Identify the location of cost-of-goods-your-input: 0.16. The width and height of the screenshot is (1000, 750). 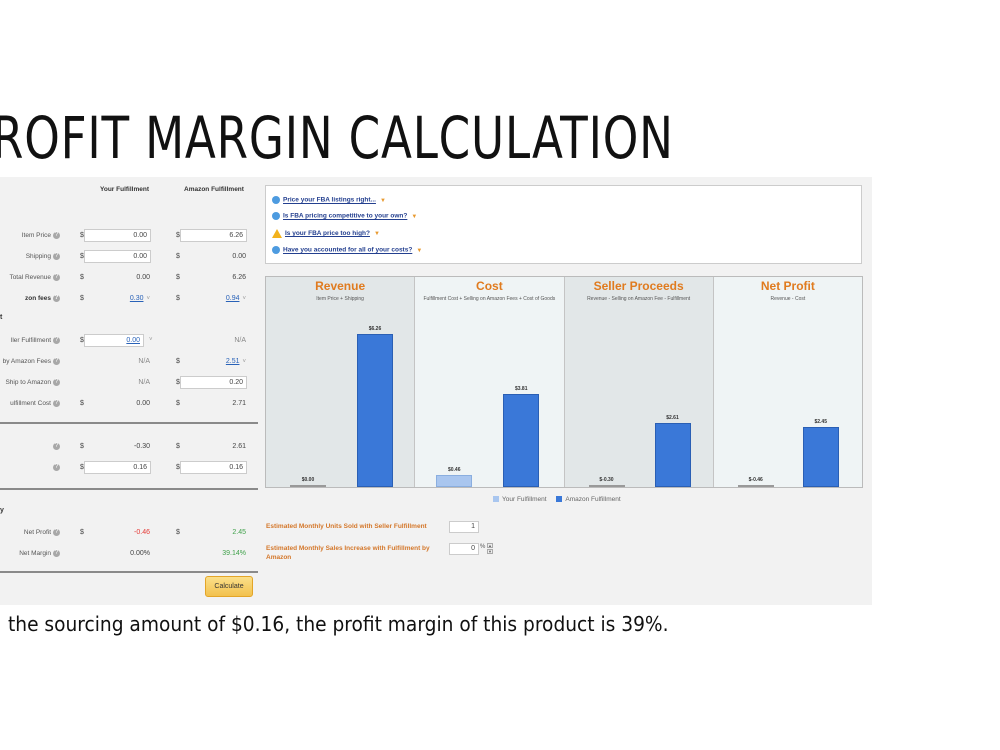
(117, 467).